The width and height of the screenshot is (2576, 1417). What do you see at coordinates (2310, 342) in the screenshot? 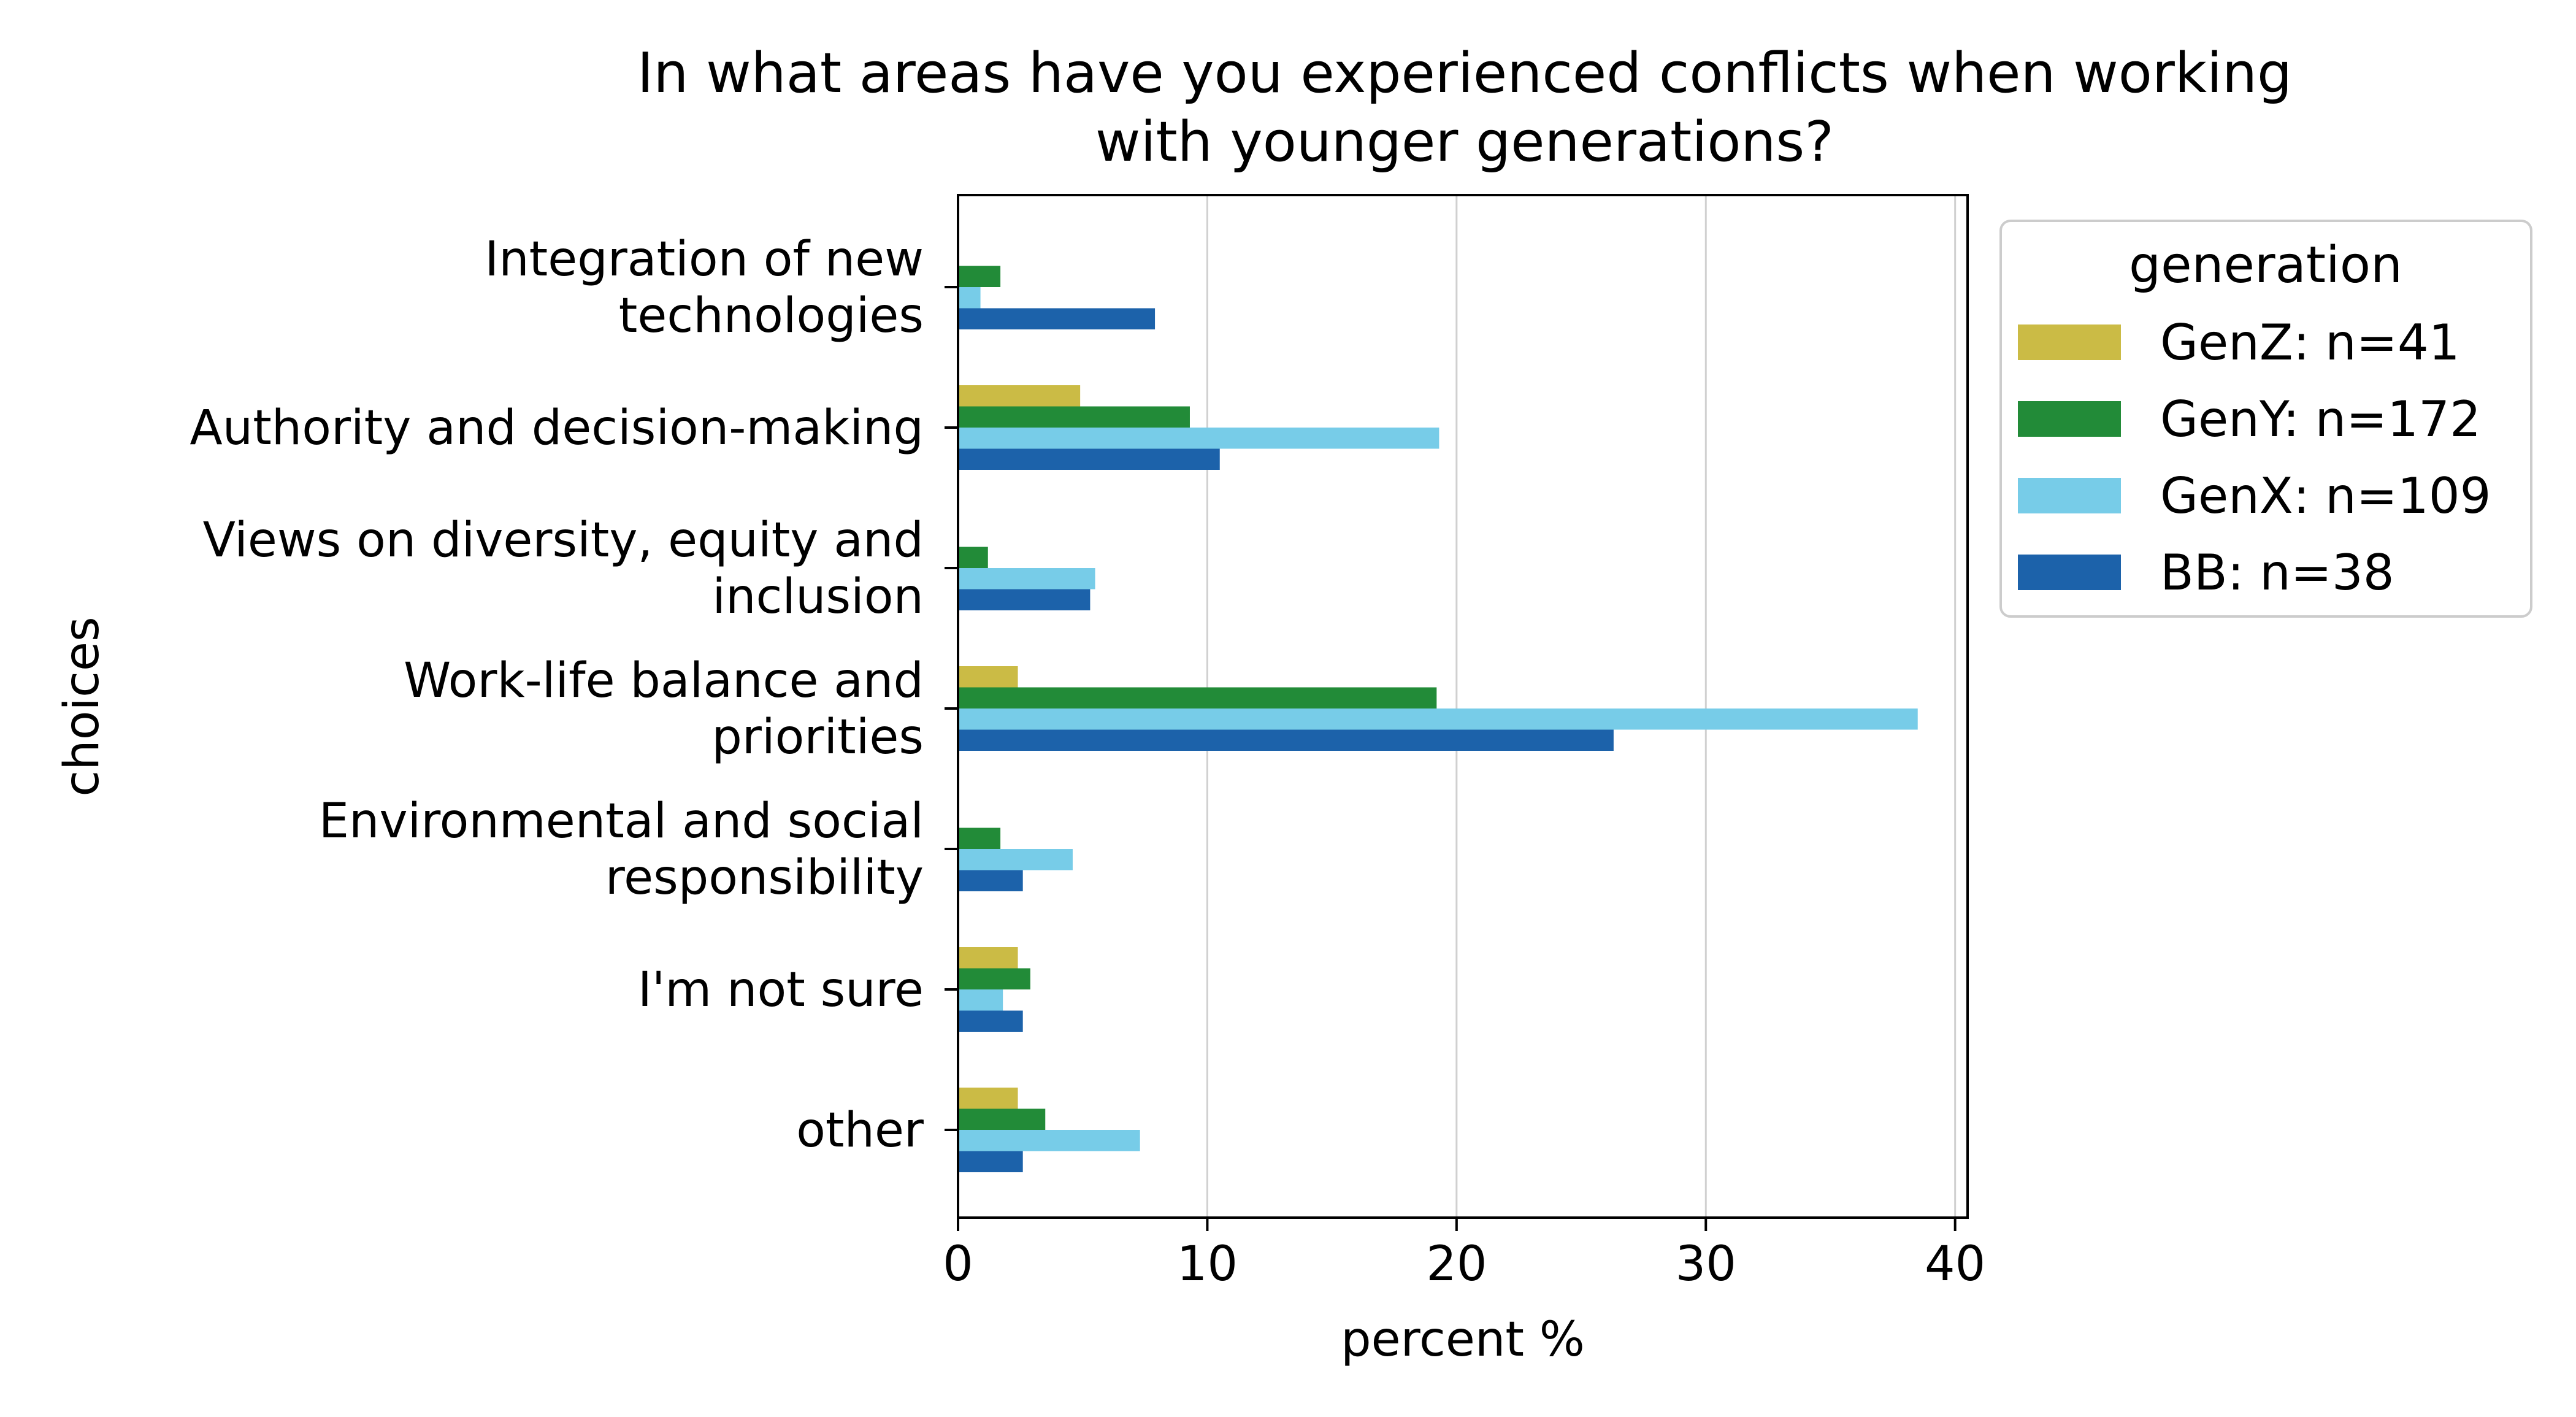
I see `legend-entry: GenZ: n=41` at bounding box center [2310, 342].